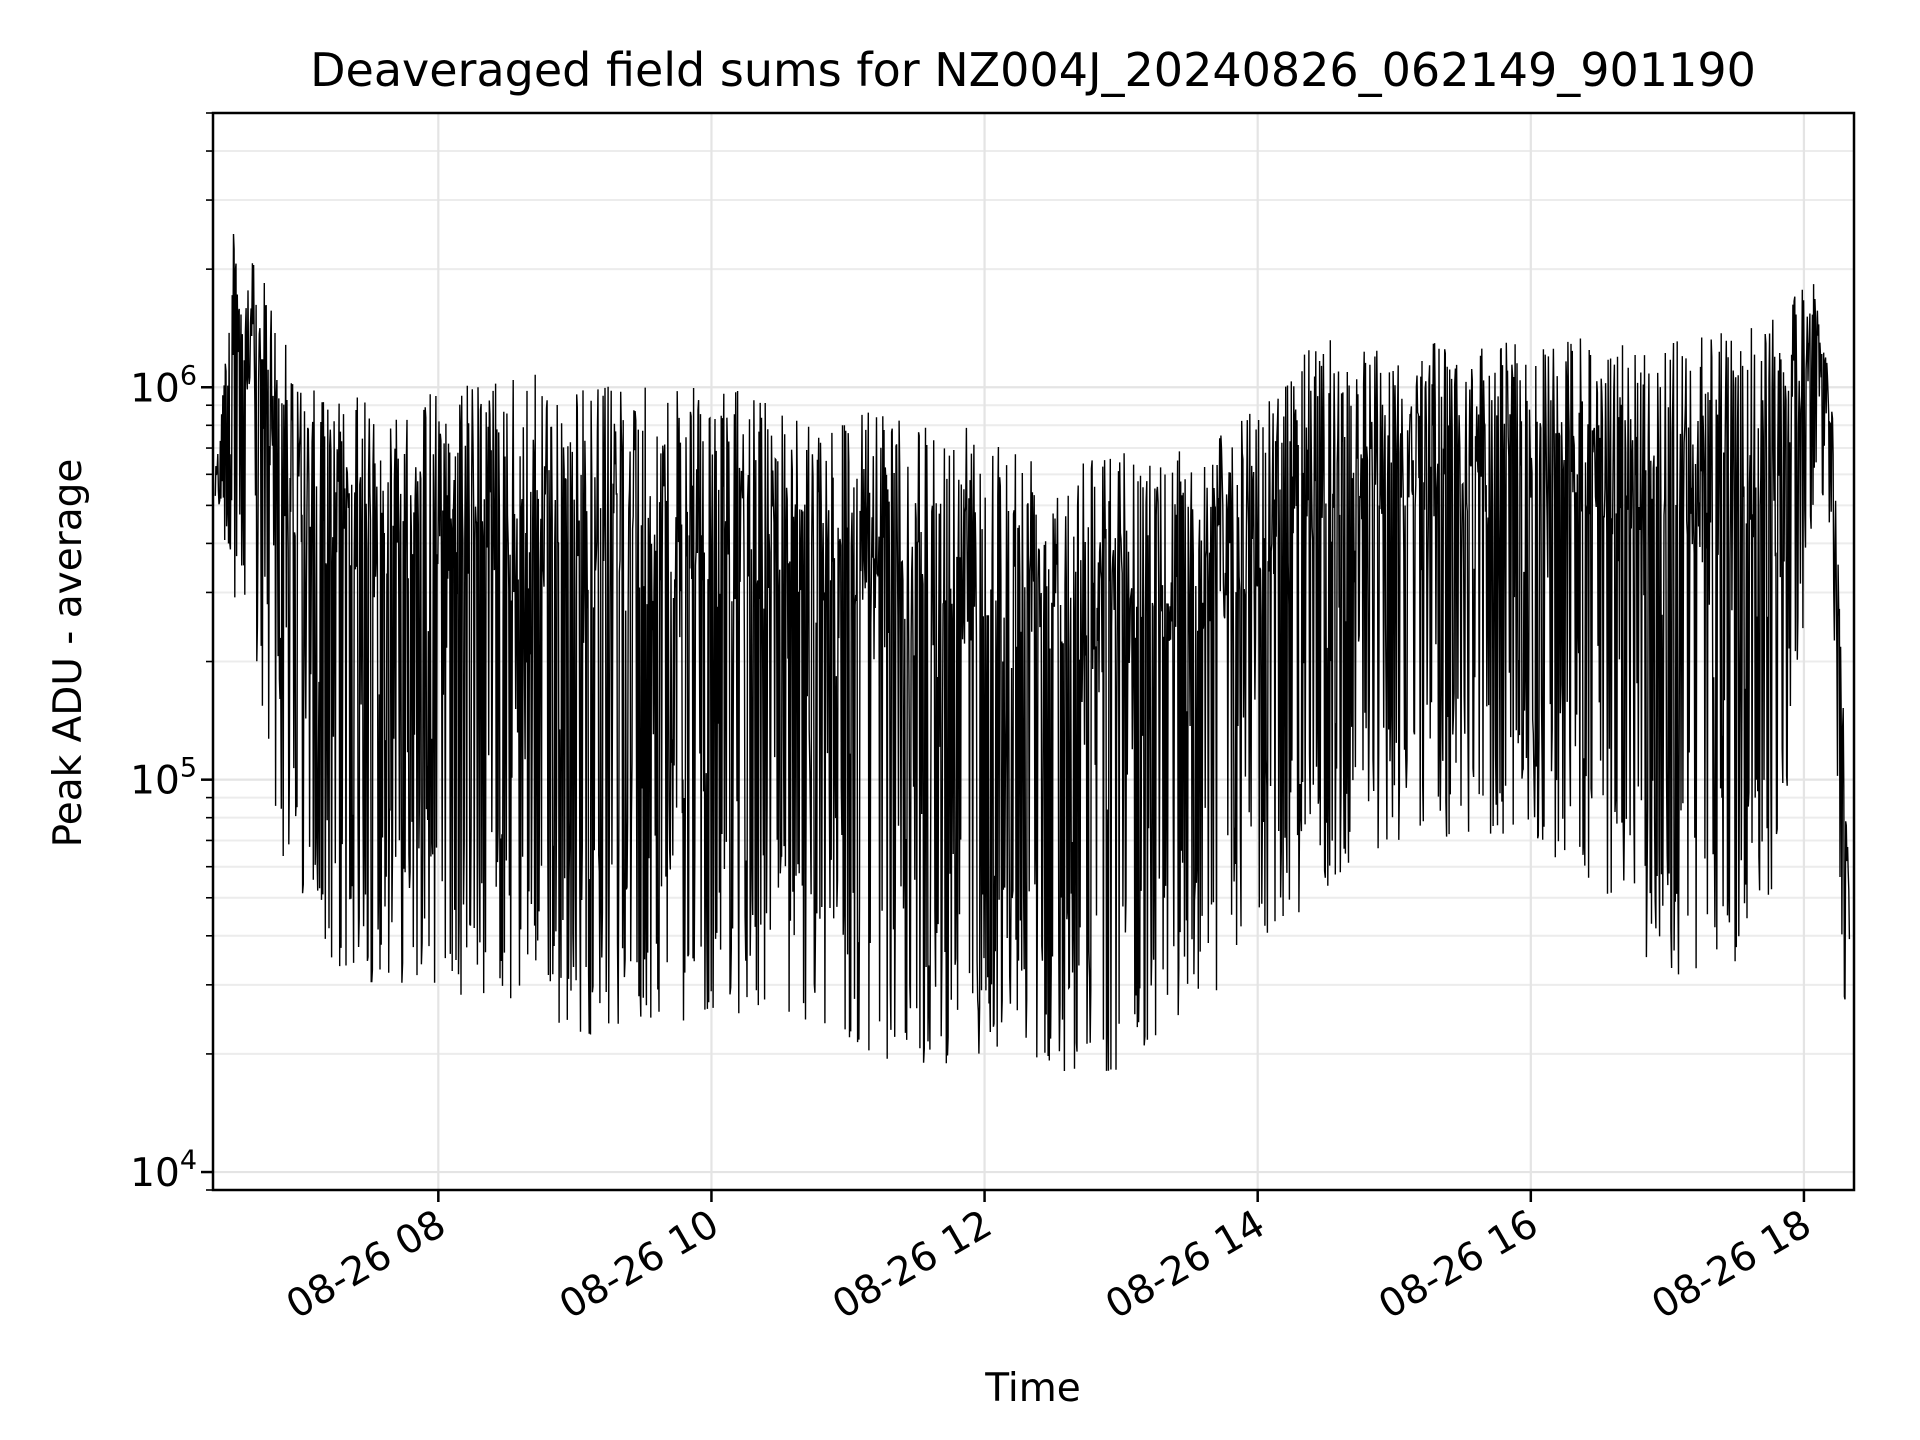 The height and width of the screenshot is (1440, 1920). I want to click on x-tick-label: 08-26 10, so click(639, 1265).